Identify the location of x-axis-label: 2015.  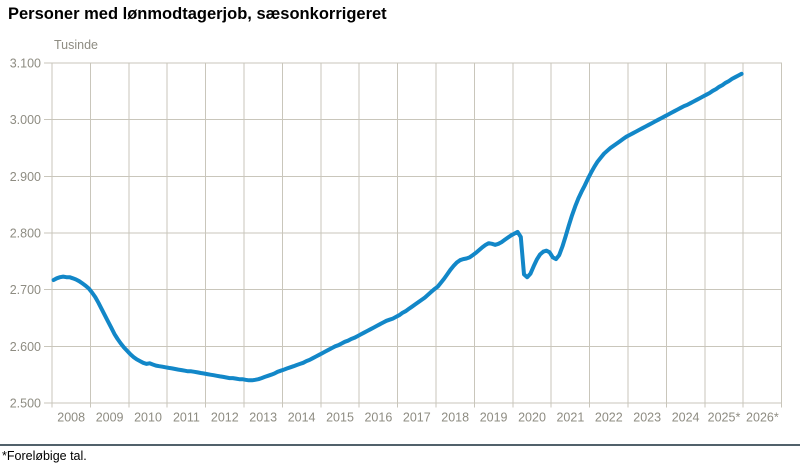
(340, 418).